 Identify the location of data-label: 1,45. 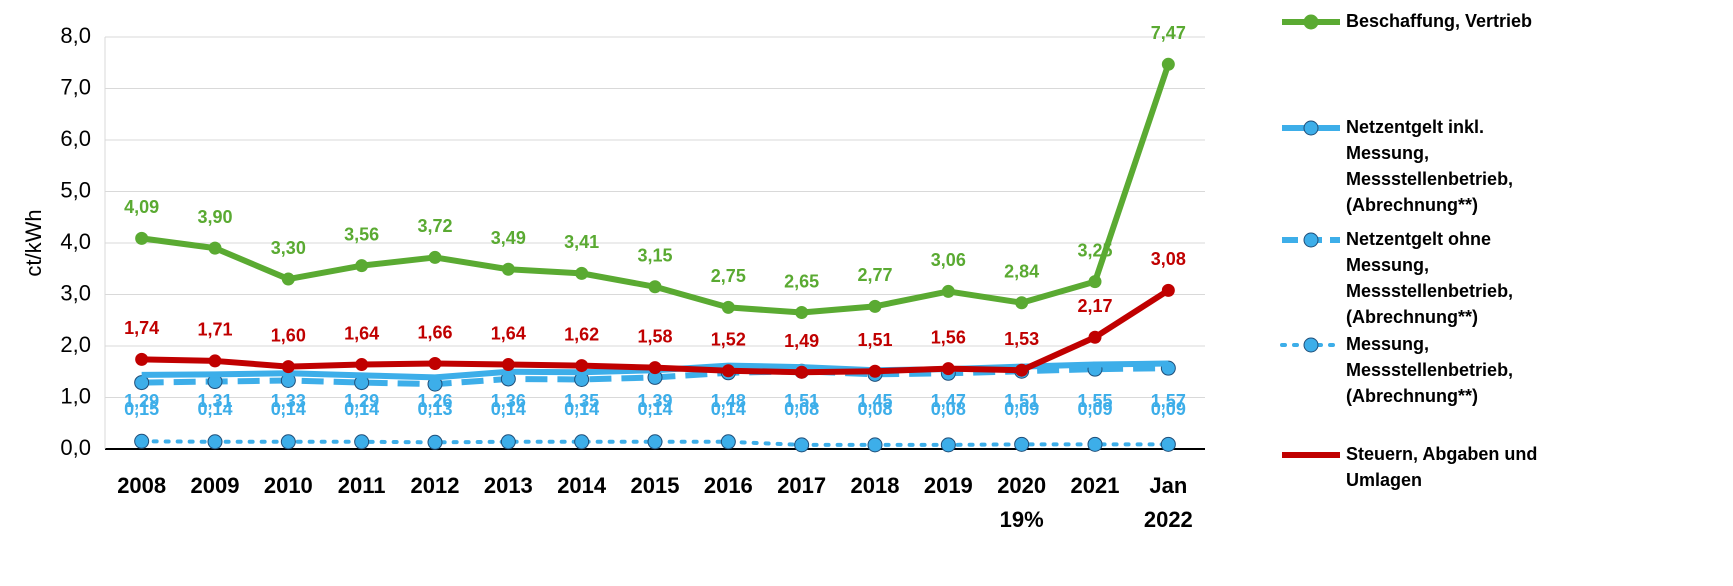
(874, 401).